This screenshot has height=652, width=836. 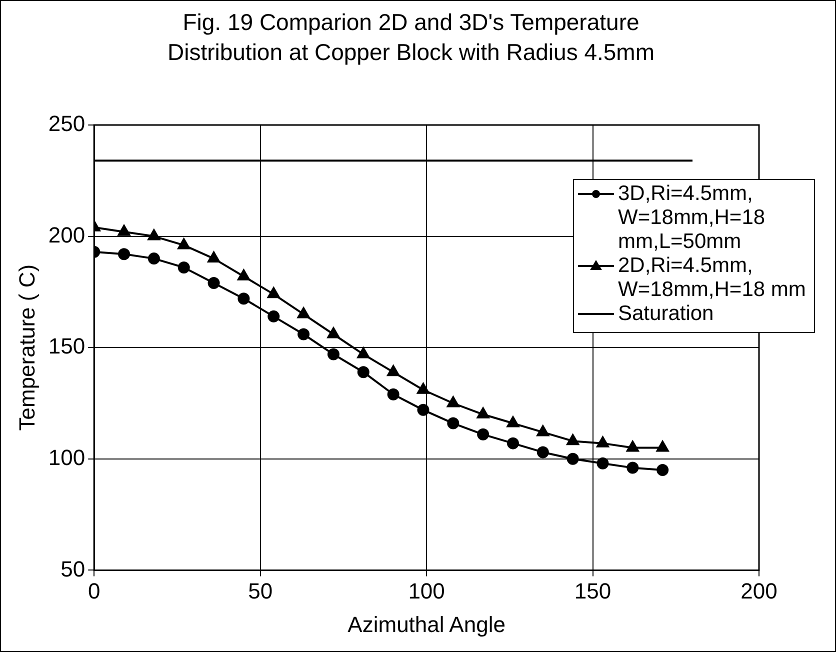 I want to click on x-tick-label: 200, so click(x=759, y=591).